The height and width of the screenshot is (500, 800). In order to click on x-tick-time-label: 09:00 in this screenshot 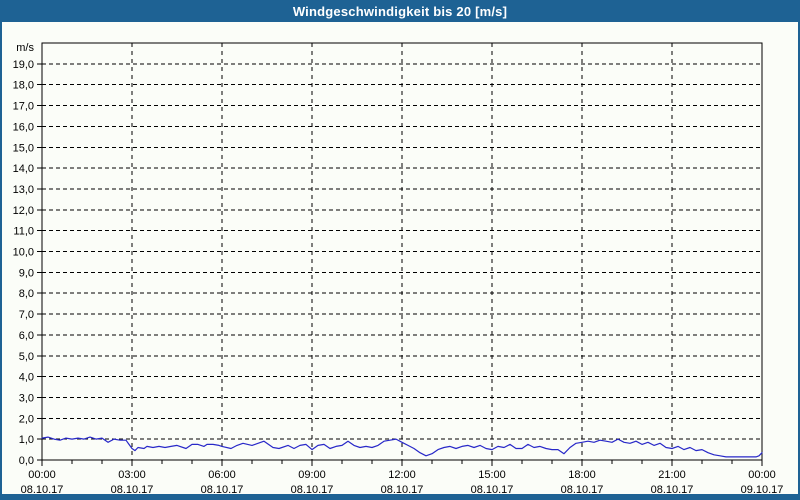, I will do `click(312, 475)`.